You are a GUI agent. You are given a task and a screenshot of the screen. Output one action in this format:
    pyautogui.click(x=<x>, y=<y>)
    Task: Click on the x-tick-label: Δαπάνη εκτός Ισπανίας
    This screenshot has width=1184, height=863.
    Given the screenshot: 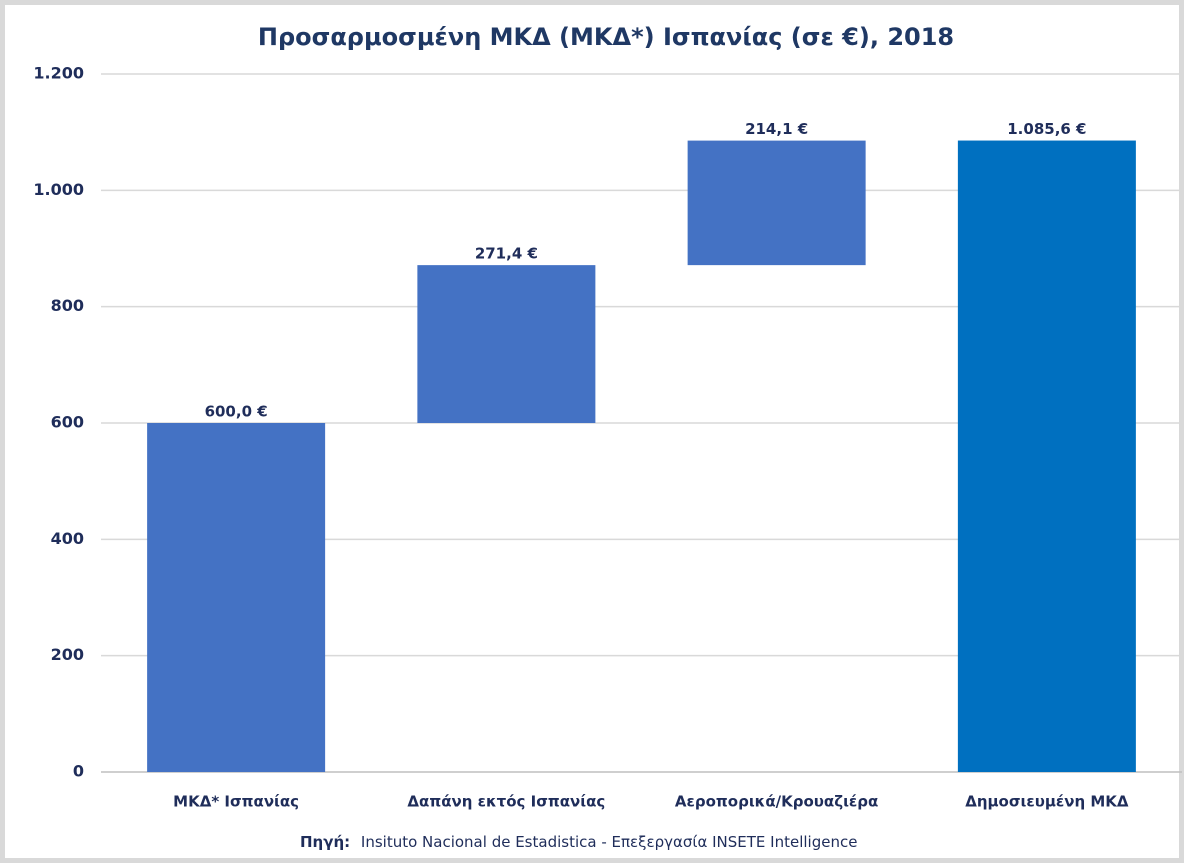 What is the action you would take?
    pyautogui.click(x=506, y=802)
    